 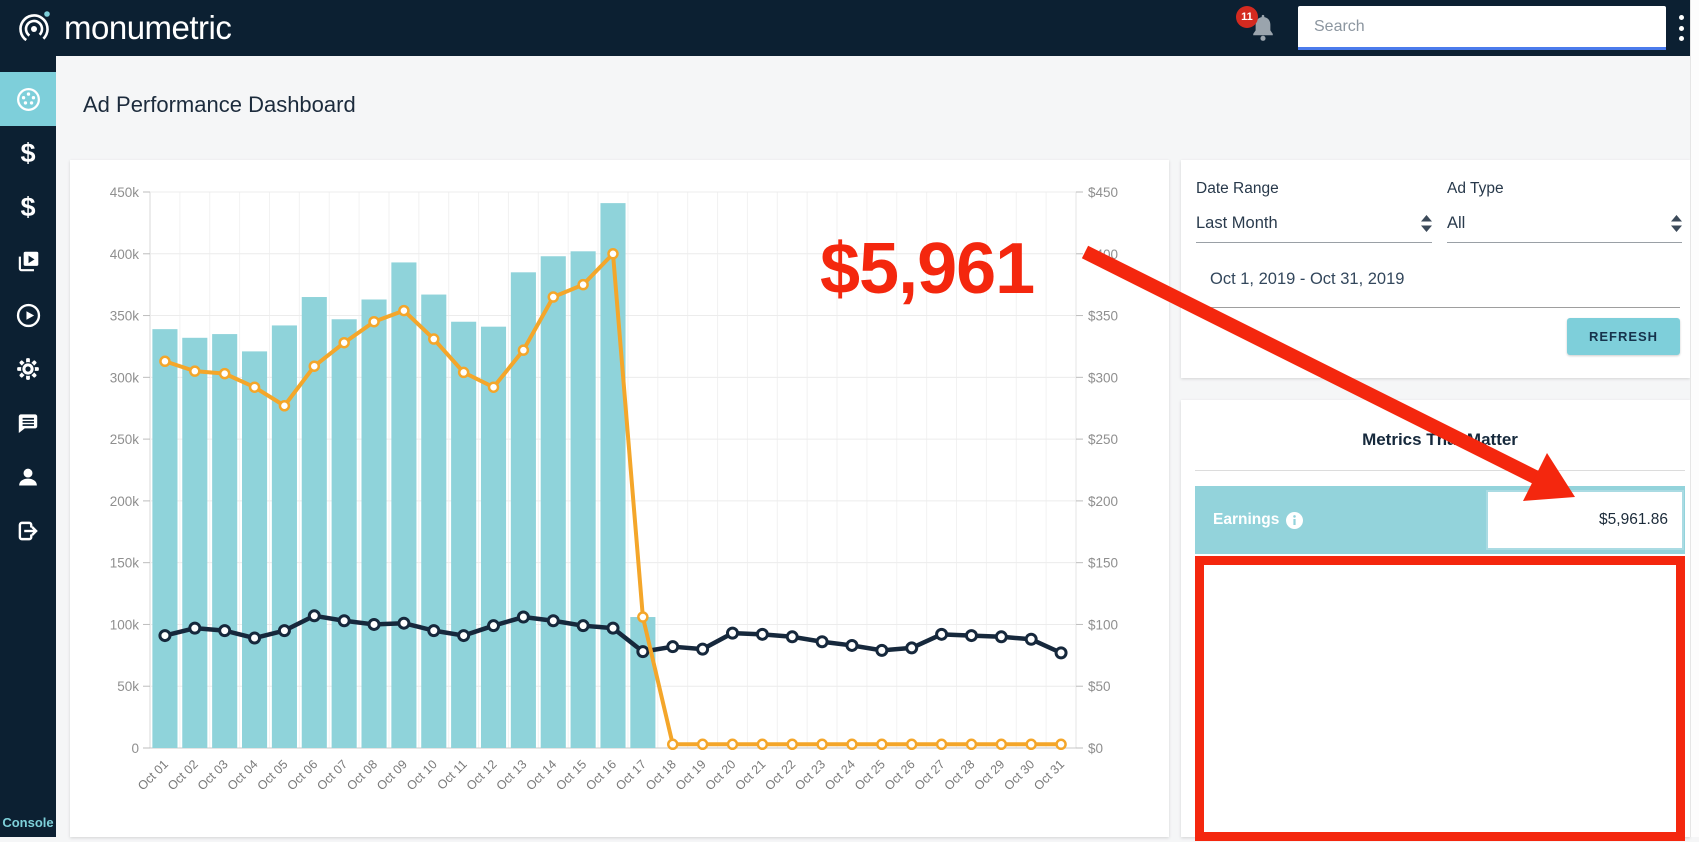 I want to click on sidebar-item-messages, so click(x=28, y=423).